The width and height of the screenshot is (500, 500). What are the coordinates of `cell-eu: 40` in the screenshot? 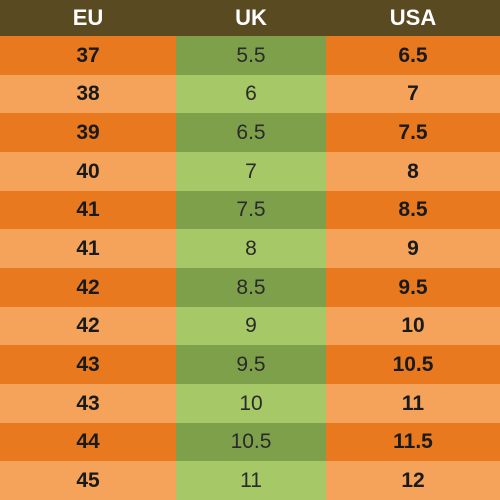 It's located at (88, 171).